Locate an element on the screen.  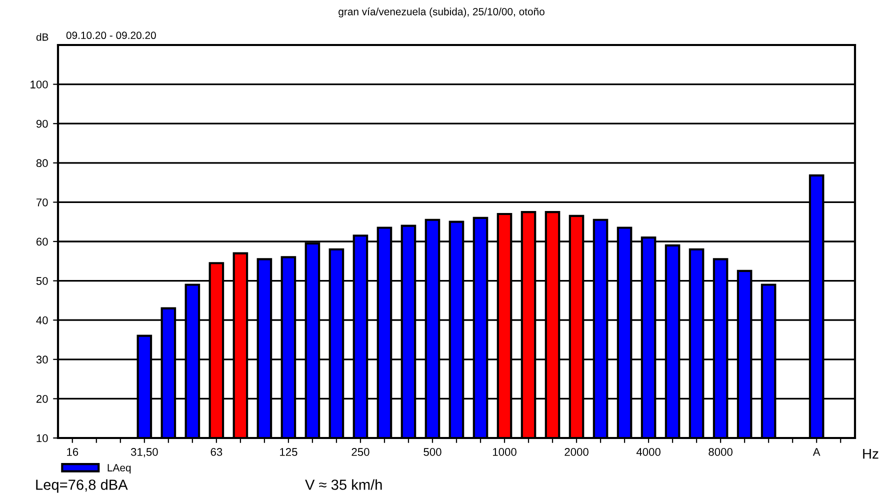
x-tick-label: 31,50 is located at coordinates (144, 453).